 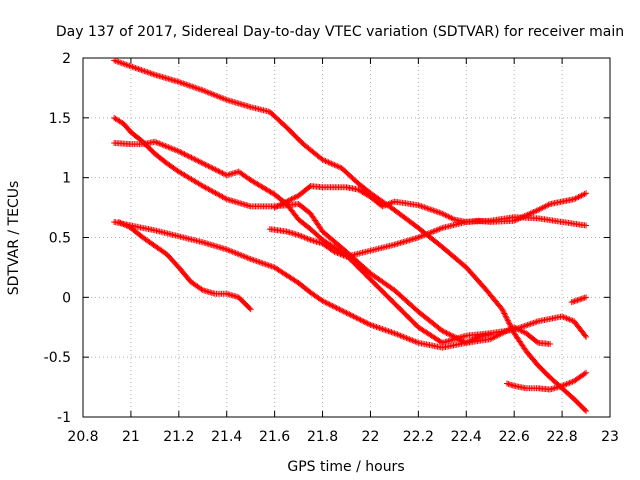 What do you see at coordinates (66, 179) in the screenshot?
I see `y-tick-label: 1` at bounding box center [66, 179].